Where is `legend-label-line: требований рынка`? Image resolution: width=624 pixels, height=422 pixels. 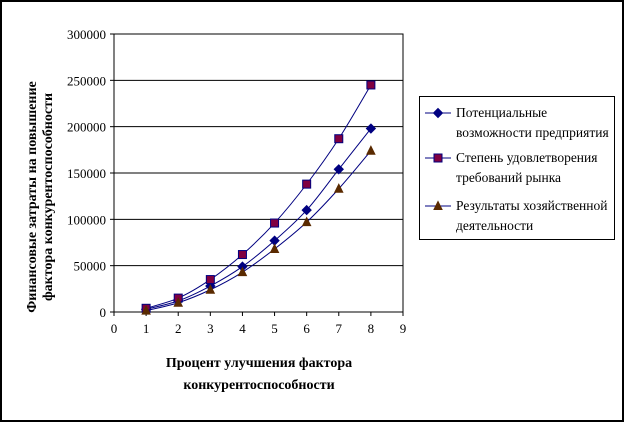
legend-label-line: требований рынка is located at coordinates (509, 177).